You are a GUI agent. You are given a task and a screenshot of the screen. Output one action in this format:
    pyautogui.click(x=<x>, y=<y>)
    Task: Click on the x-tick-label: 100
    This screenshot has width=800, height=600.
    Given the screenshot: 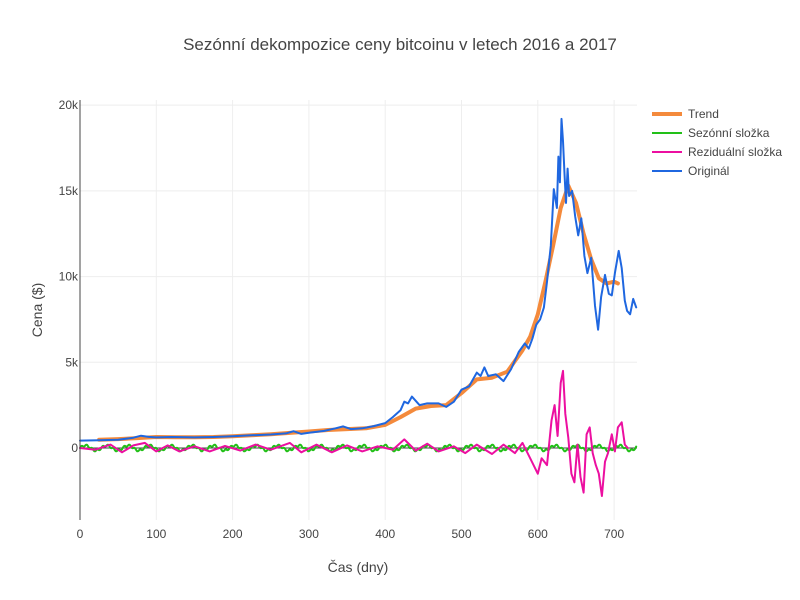 What is the action you would take?
    pyautogui.click(x=156, y=534)
    